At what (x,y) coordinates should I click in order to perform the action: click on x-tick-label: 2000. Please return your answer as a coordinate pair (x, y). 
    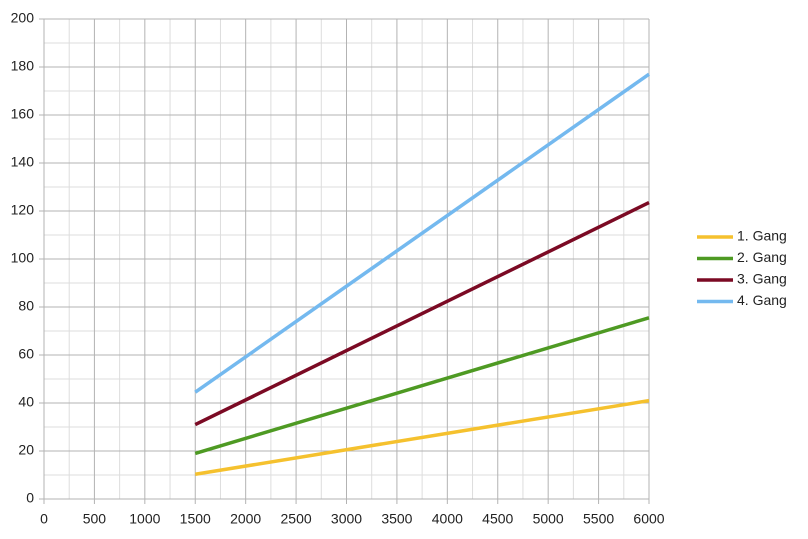
    Looking at the image, I should click on (245, 519).